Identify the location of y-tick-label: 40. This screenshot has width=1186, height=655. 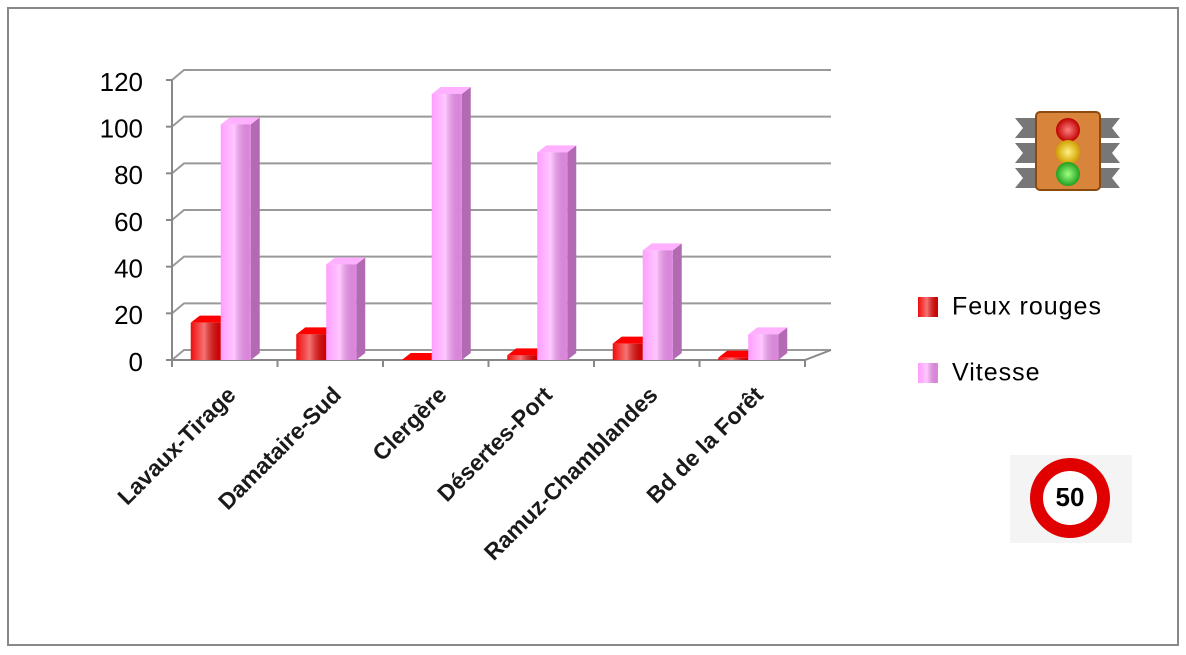
(128, 269).